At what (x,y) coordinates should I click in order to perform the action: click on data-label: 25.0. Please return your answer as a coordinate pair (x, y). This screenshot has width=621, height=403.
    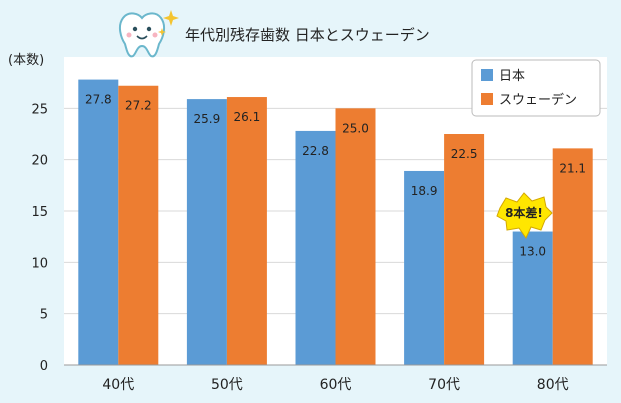
    Looking at the image, I should click on (355, 128).